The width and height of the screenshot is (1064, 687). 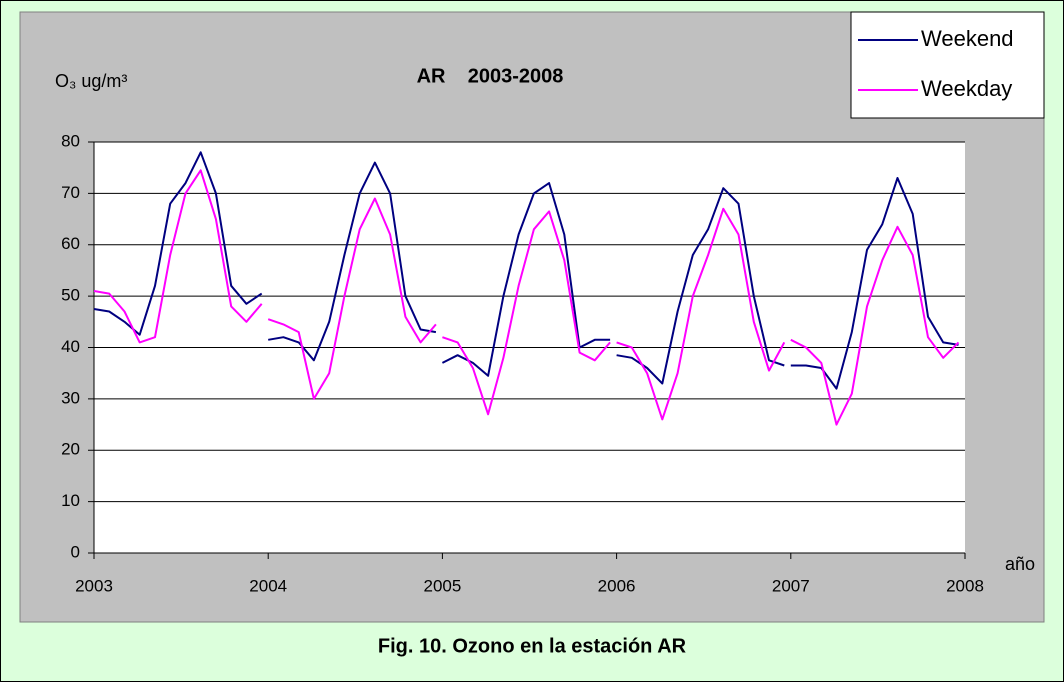 I want to click on y-tick-label: 50, so click(x=70, y=295).